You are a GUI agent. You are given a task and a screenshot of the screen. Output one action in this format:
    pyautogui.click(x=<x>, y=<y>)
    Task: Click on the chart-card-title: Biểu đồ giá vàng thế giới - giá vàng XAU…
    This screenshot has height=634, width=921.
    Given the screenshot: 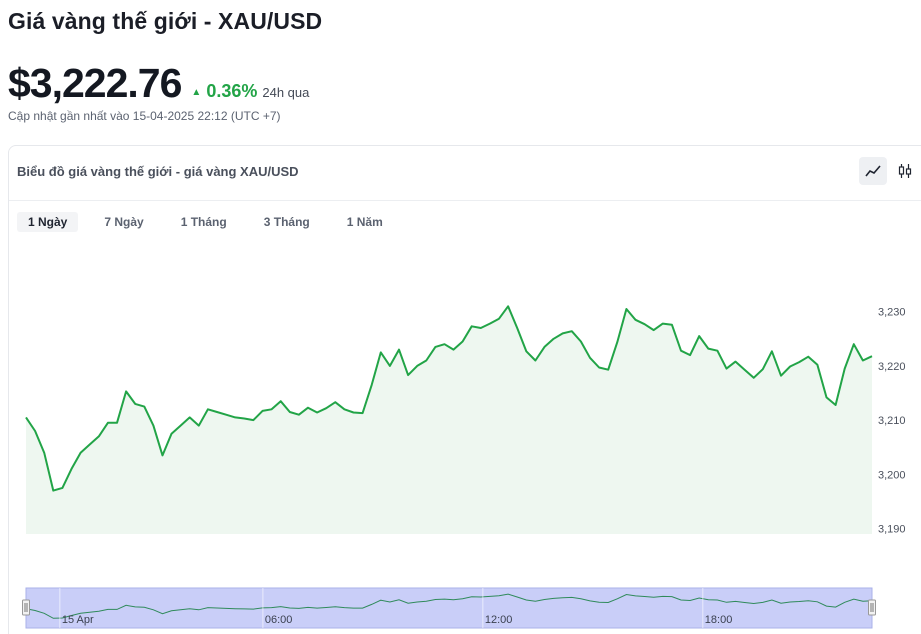 What is the action you would take?
    pyautogui.click(x=158, y=171)
    